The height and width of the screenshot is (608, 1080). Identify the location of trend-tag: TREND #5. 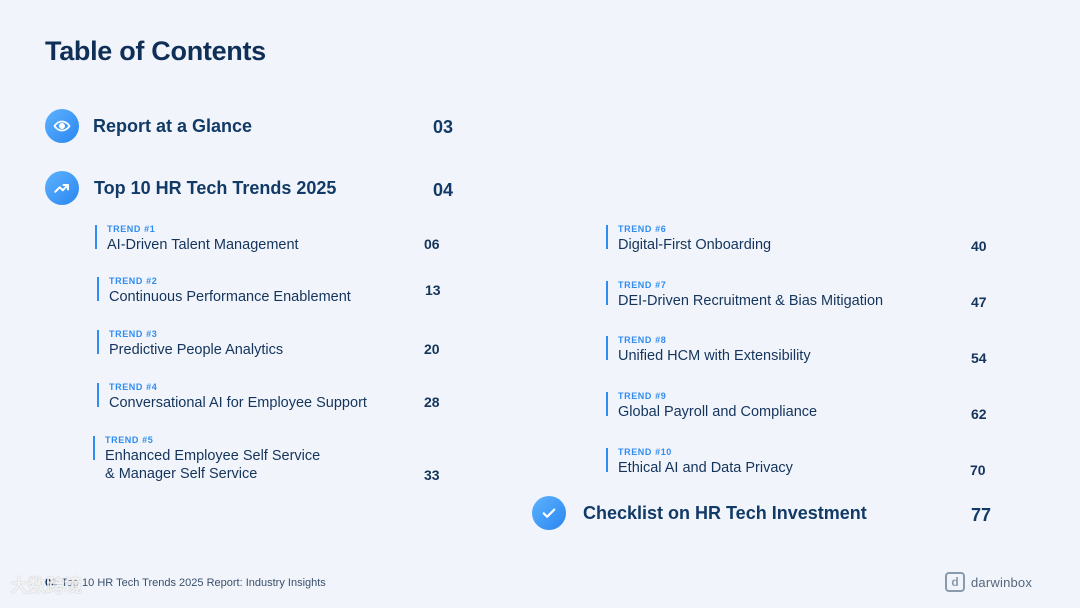
(129, 440).